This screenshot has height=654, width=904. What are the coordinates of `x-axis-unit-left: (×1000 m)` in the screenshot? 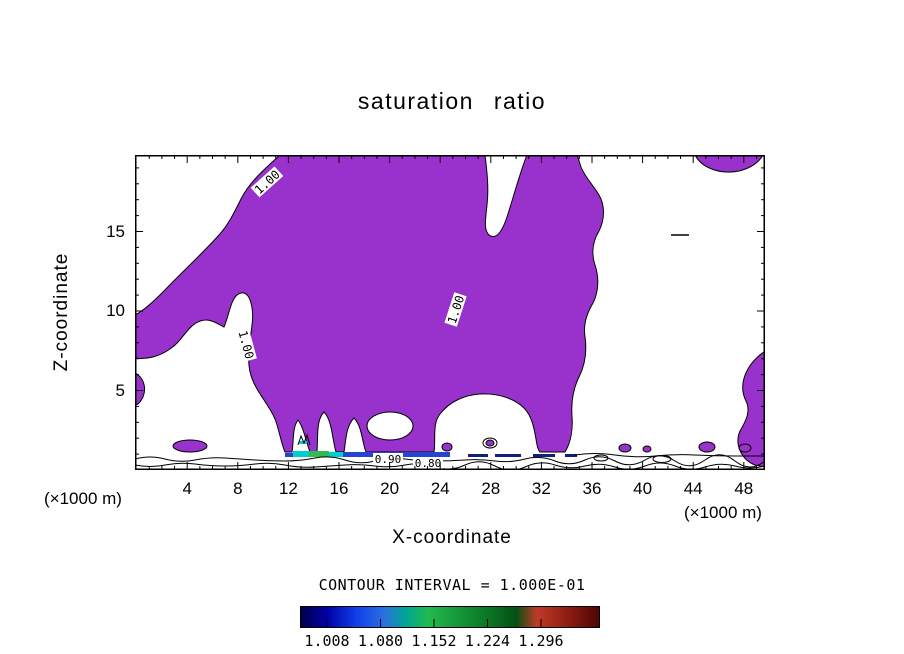 It's located at (83, 498).